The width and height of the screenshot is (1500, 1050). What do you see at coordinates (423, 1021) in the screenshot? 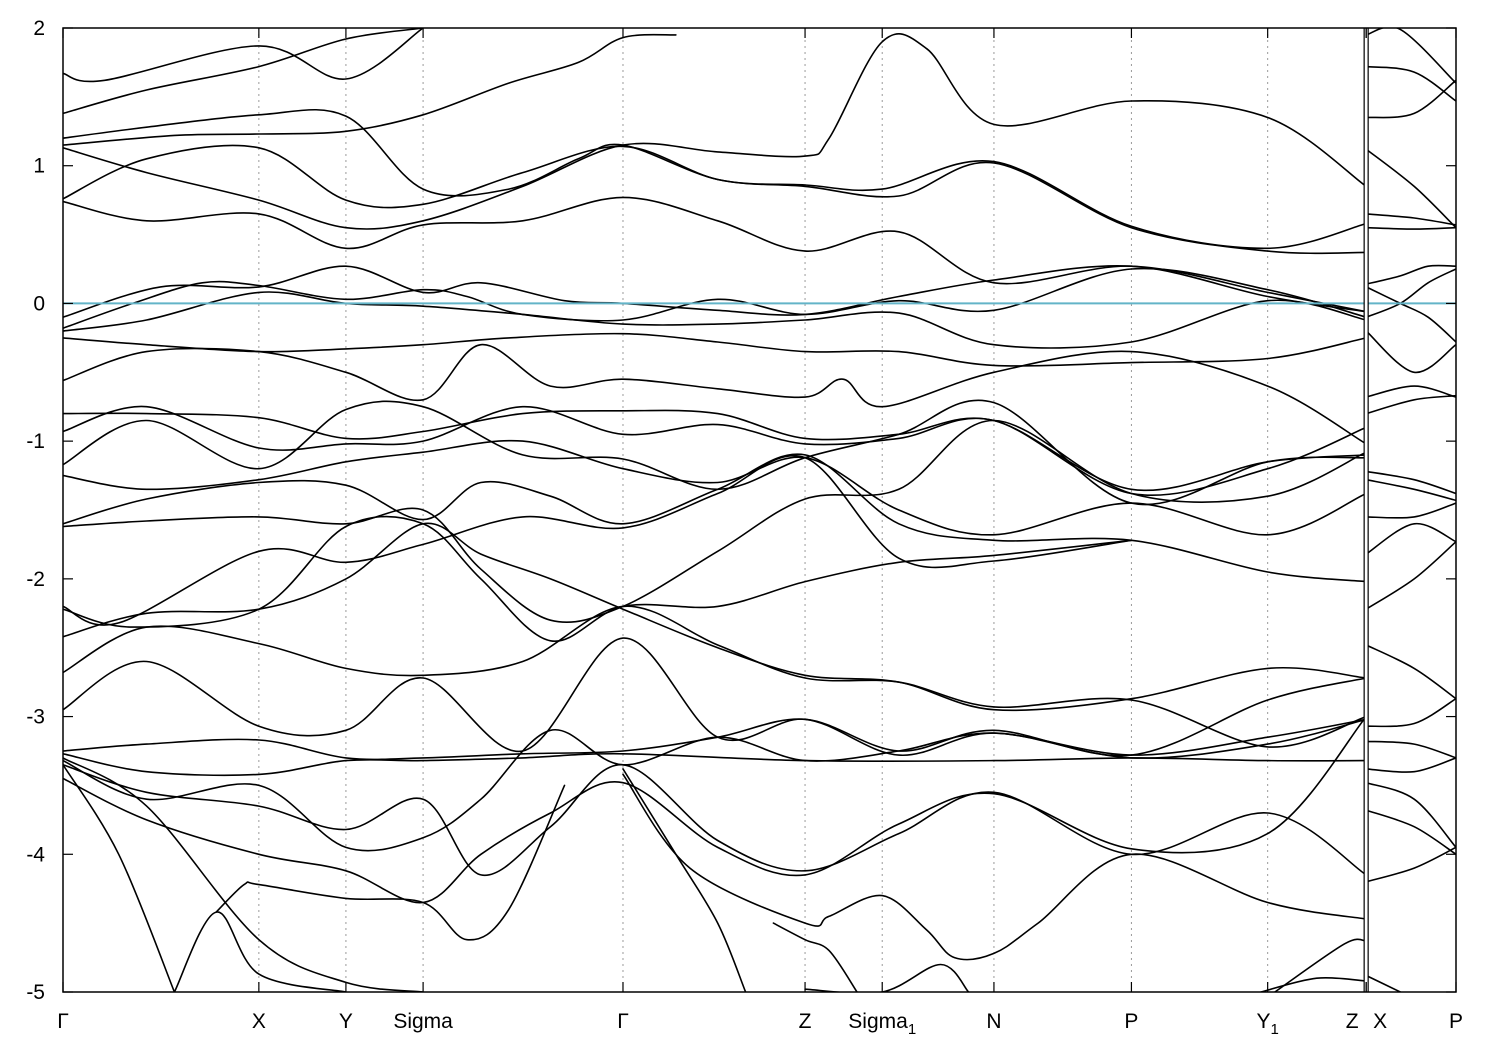
I see `x-tick-label: Sigma` at bounding box center [423, 1021].